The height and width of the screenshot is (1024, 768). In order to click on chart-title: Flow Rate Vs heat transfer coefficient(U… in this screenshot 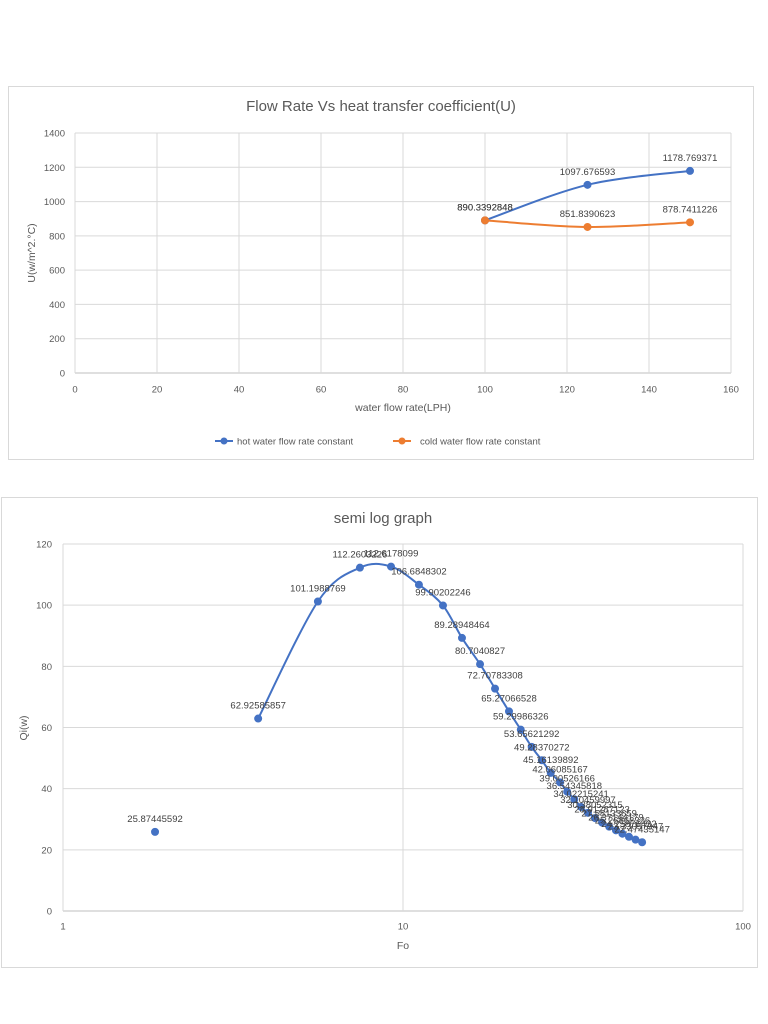, I will do `click(381, 106)`.